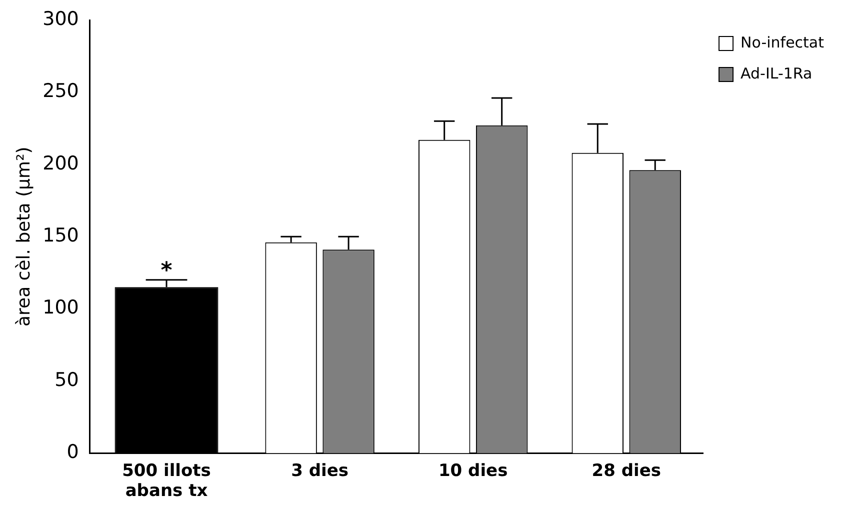 The width and height of the screenshot is (844, 520). Describe the element at coordinates (473, 470) in the screenshot. I see `x-tick-label: 10 dies` at that location.